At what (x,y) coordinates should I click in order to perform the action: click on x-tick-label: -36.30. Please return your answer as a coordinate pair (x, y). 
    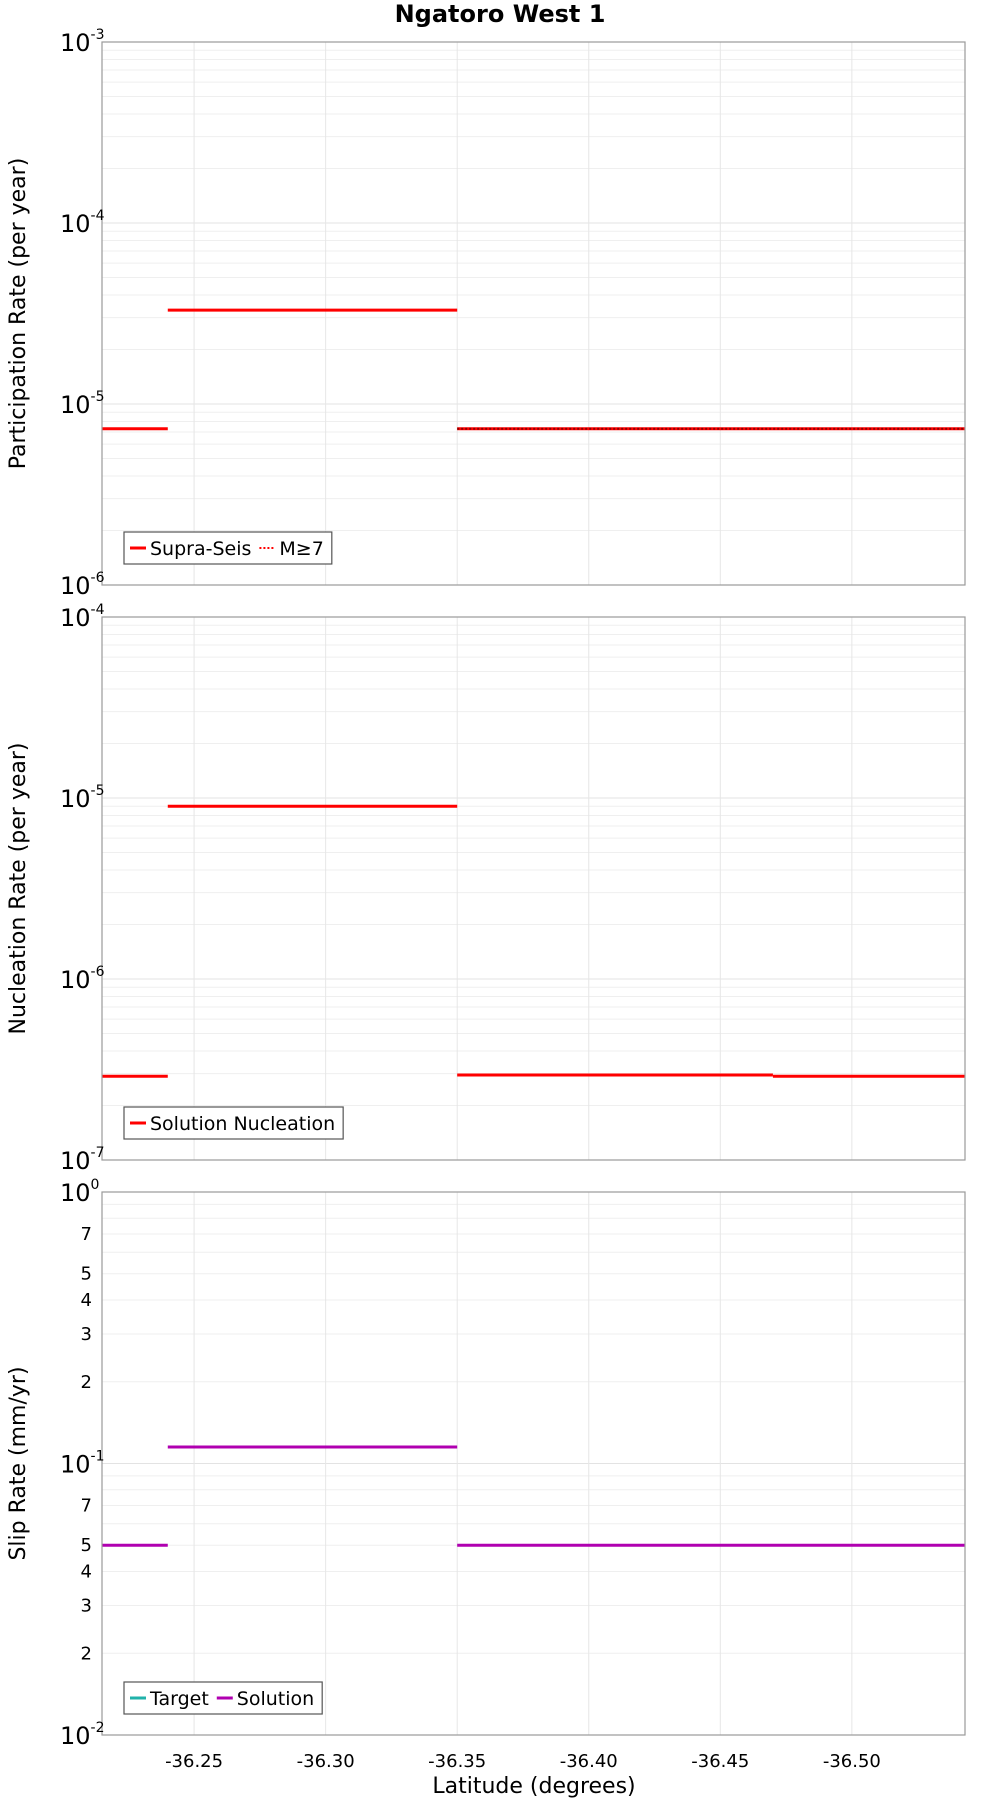
    Looking at the image, I should click on (326, 1761).